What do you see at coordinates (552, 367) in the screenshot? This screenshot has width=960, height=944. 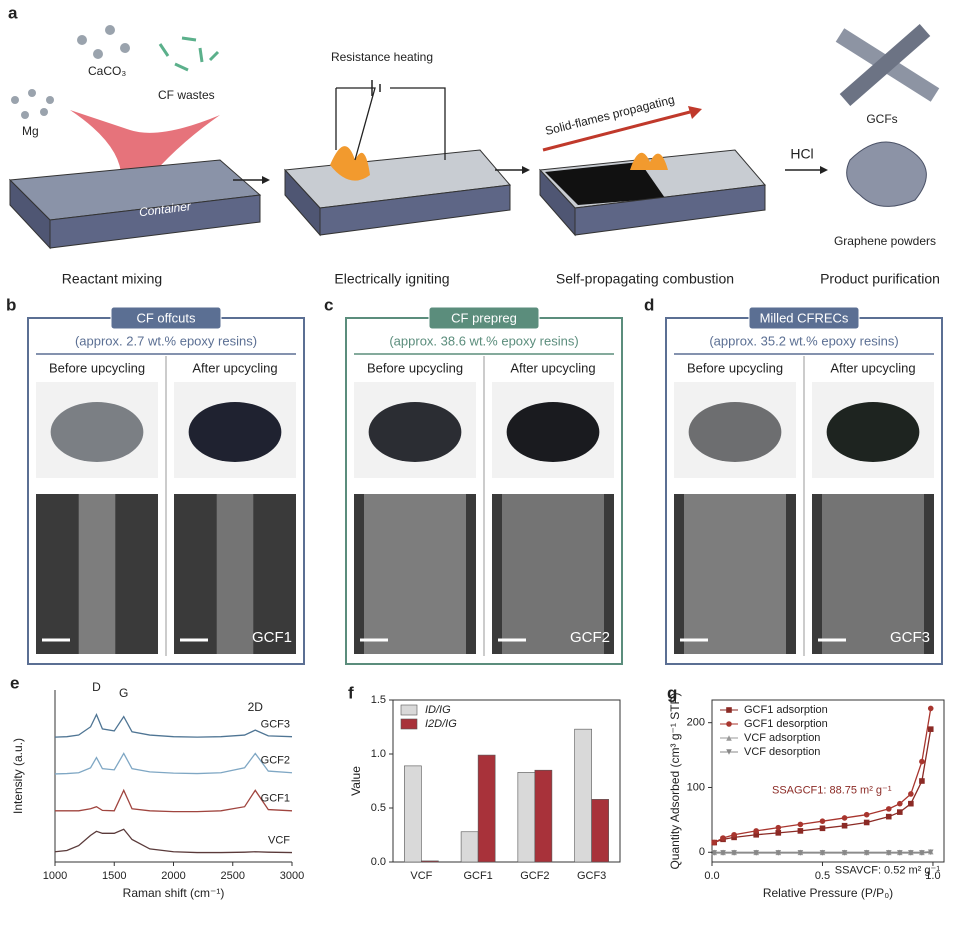 I see `after-label: After upcycling` at bounding box center [552, 367].